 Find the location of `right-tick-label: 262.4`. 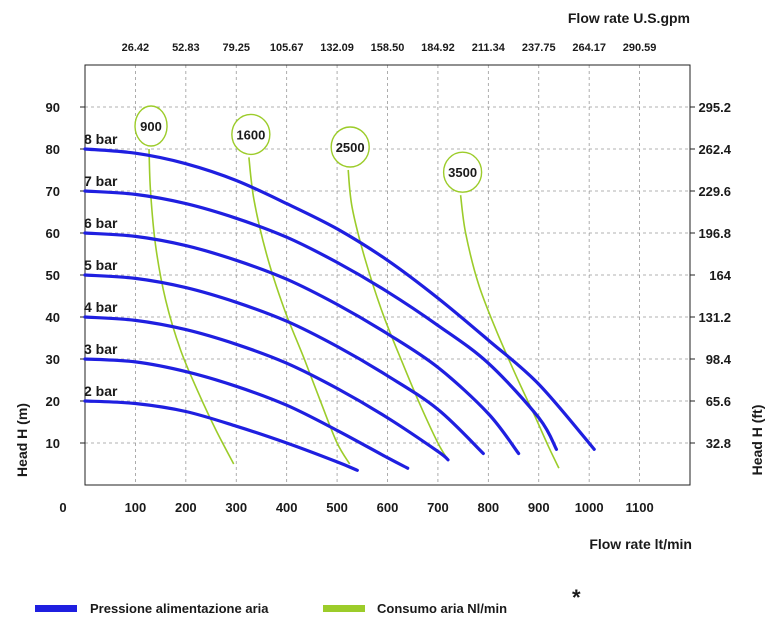

right-tick-label: 262.4 is located at coordinates (714, 149).